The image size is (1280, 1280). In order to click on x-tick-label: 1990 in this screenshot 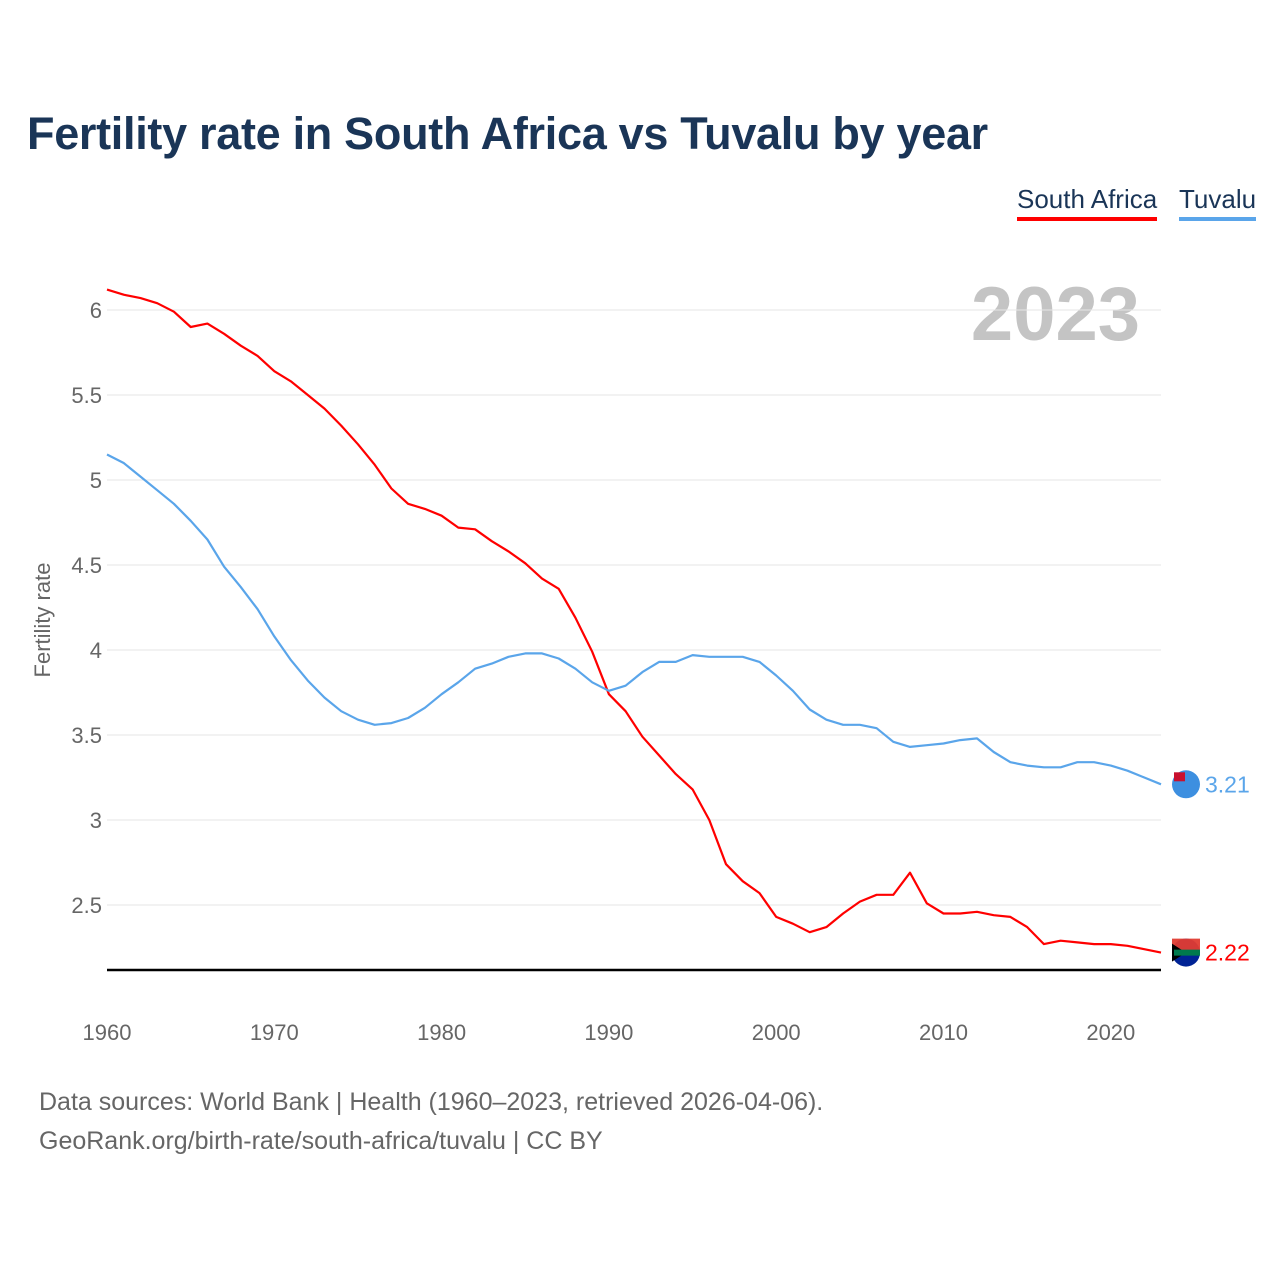, I will do `click(608, 1032)`.